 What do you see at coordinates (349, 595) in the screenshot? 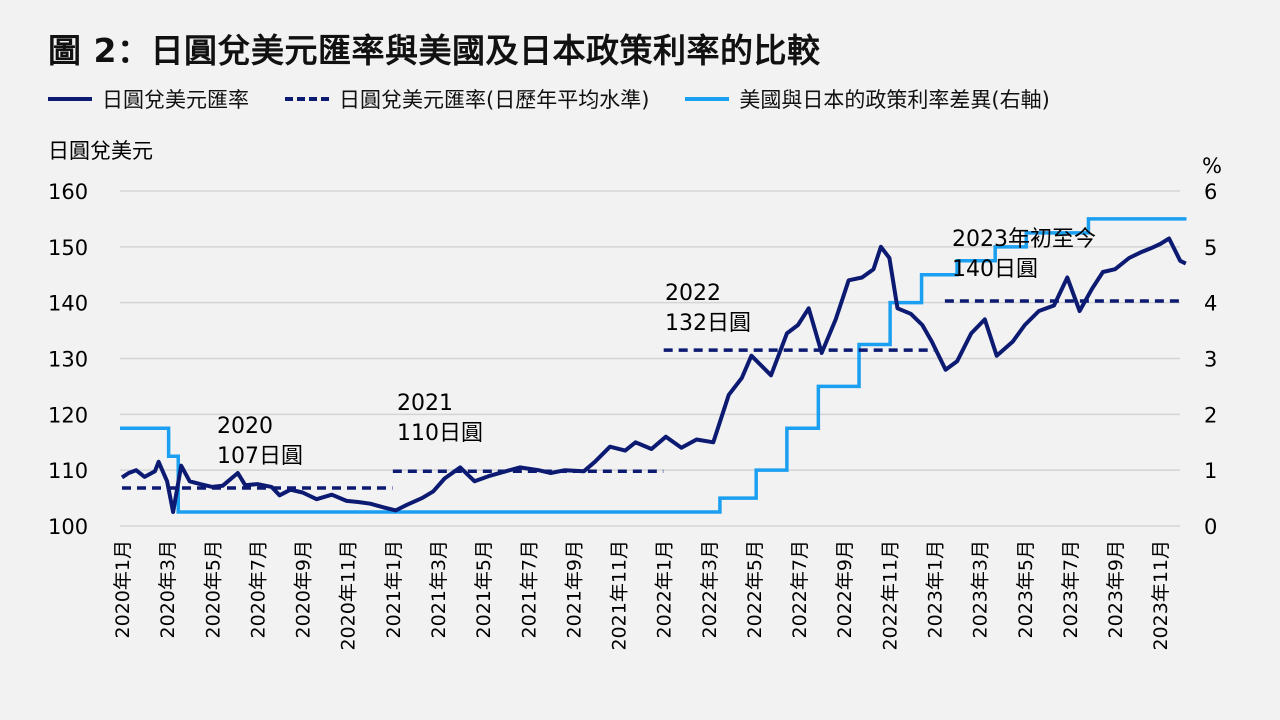
I see `x-tick-label: 2020年11月` at bounding box center [349, 595].